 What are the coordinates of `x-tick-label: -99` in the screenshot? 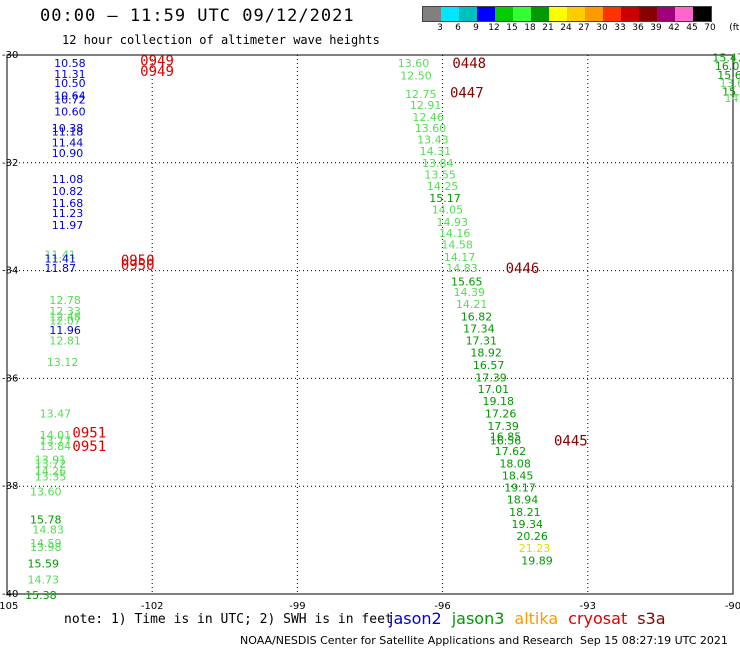 It's located at (297, 606).